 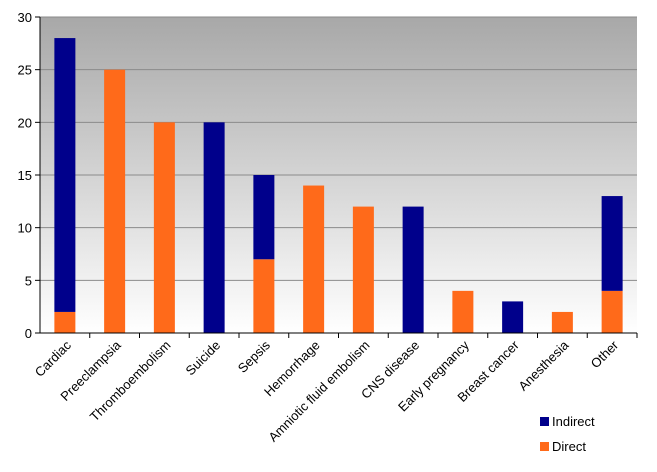 What do you see at coordinates (567, 434) in the screenshot?
I see `legend: Indirect Direct` at bounding box center [567, 434].